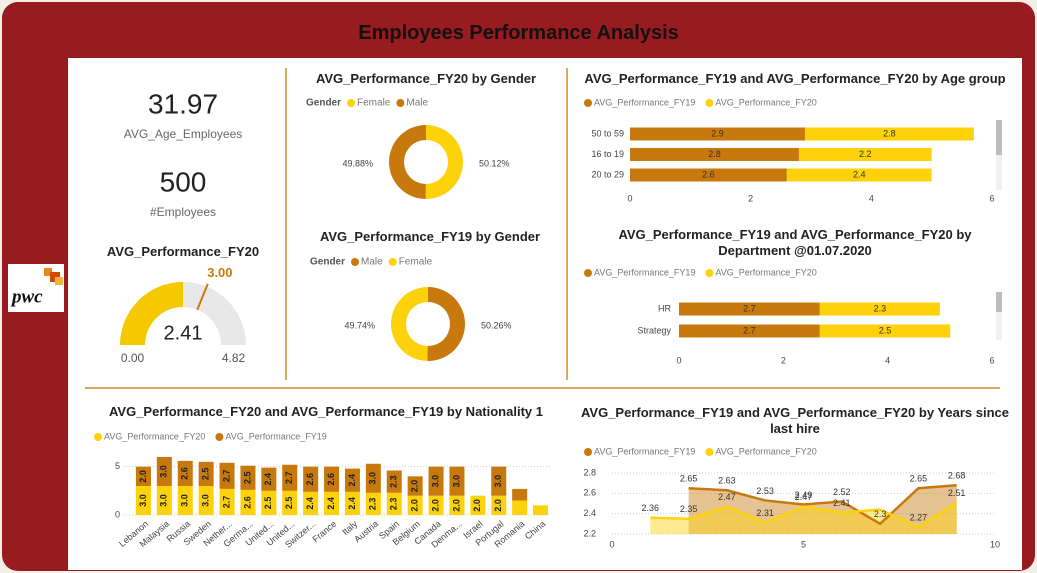  What do you see at coordinates (717, 133) in the screenshot?
I see `data-label: 2.9` at bounding box center [717, 133].